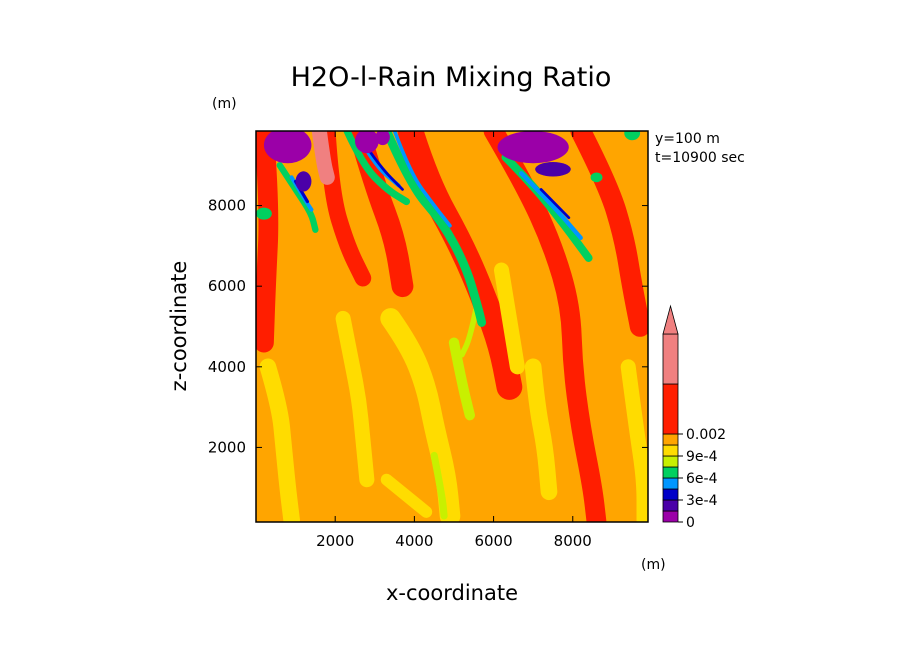  What do you see at coordinates (700, 158) in the screenshot?
I see `time-annotation: t=10900 sec` at bounding box center [700, 158].